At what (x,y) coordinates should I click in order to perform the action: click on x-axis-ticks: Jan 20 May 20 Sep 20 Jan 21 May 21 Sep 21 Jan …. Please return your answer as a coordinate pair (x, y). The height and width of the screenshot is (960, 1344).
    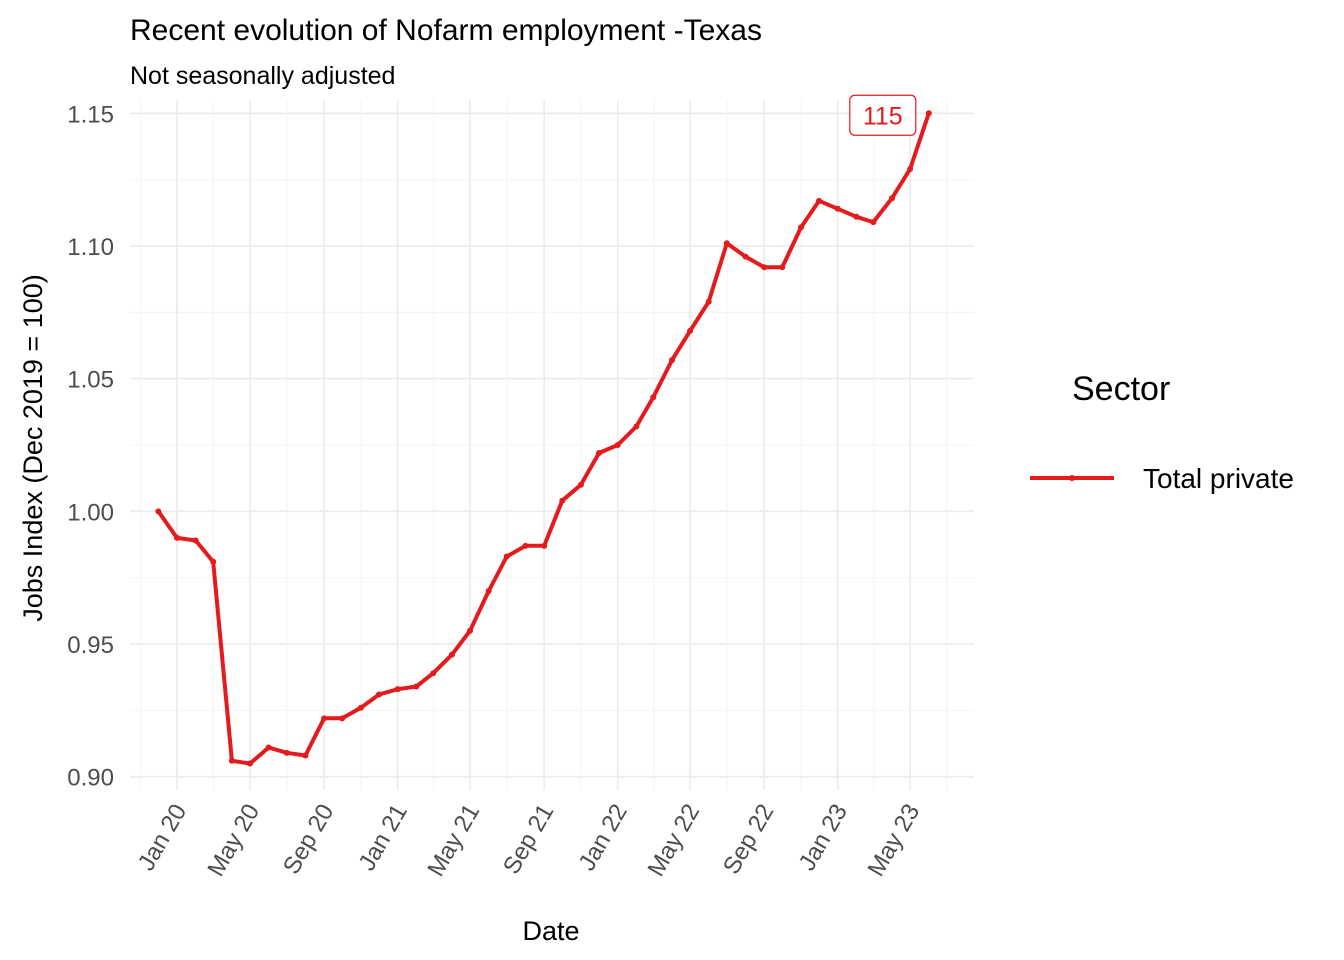
    Looking at the image, I should click on (529, 841).